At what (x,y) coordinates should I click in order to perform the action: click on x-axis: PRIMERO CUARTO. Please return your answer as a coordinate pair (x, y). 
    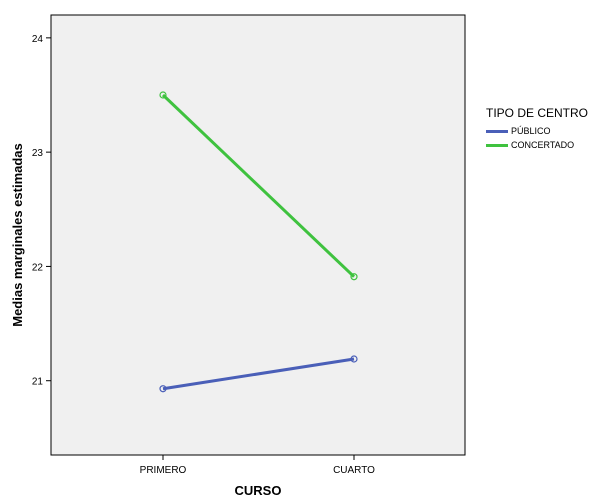
    Looking at the image, I should click on (257, 465).